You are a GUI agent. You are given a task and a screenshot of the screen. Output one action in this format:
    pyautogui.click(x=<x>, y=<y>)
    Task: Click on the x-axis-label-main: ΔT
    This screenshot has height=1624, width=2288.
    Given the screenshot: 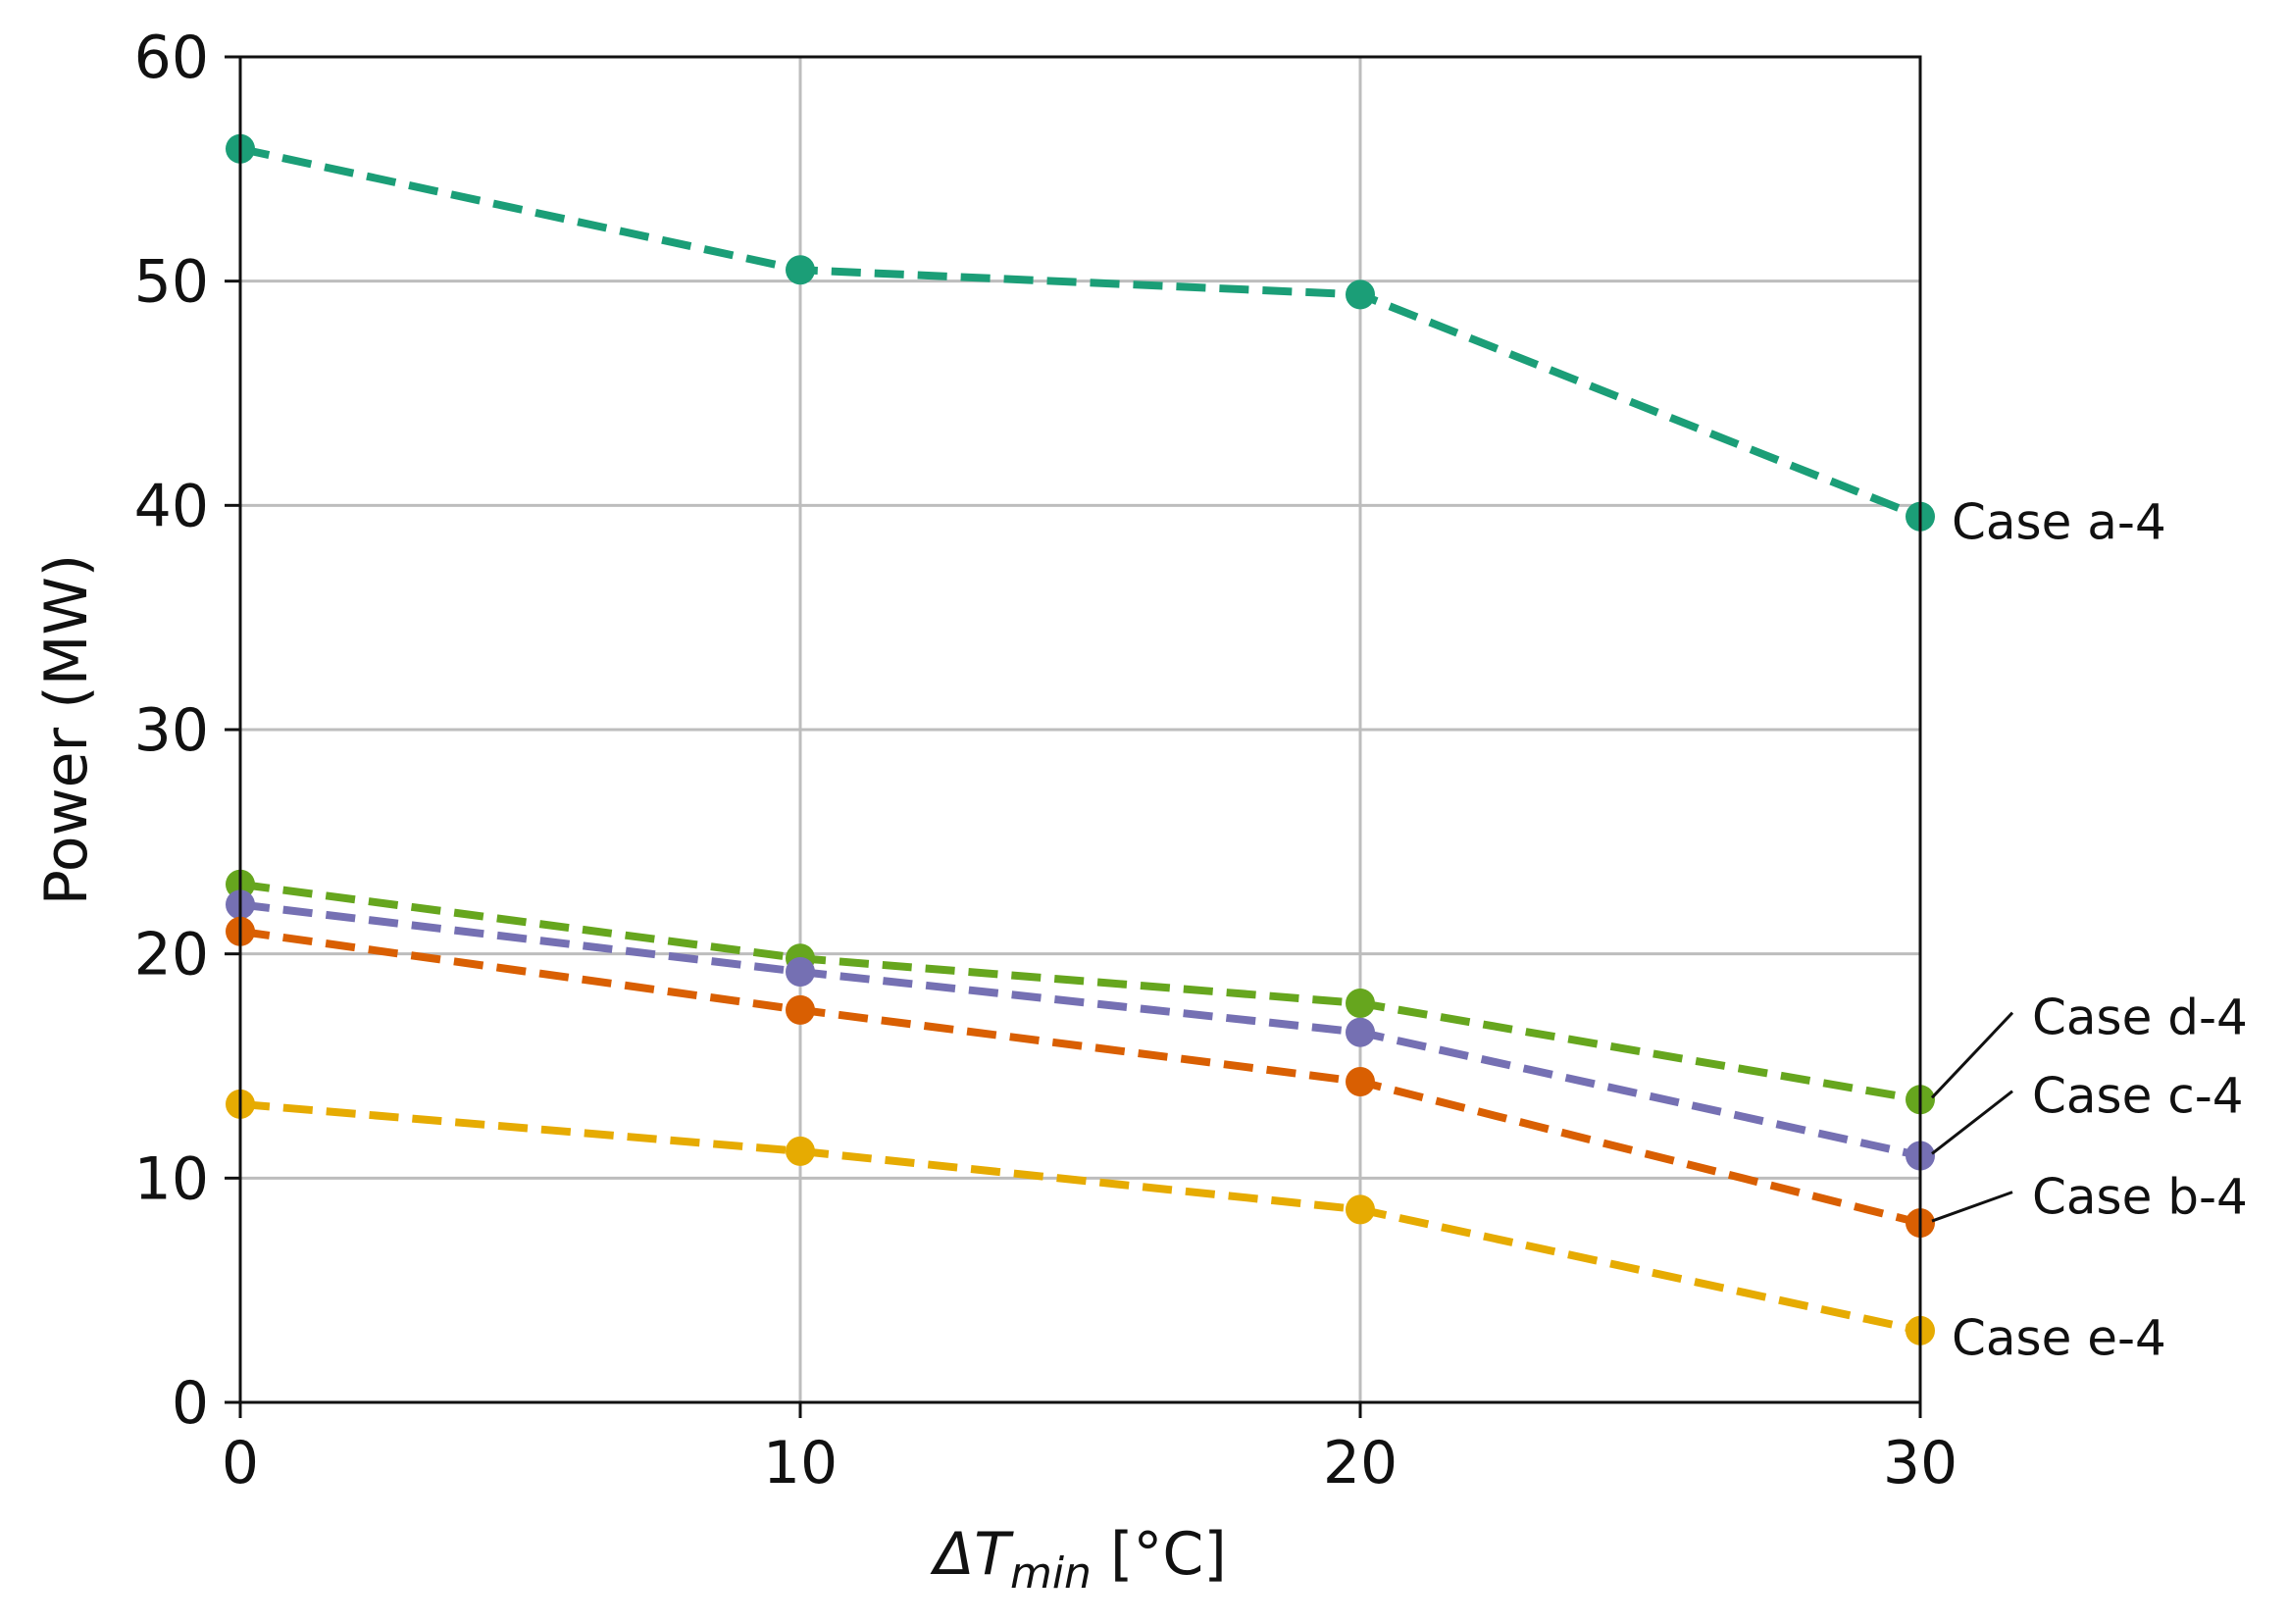 What is the action you would take?
    pyautogui.click(x=972, y=1554)
    